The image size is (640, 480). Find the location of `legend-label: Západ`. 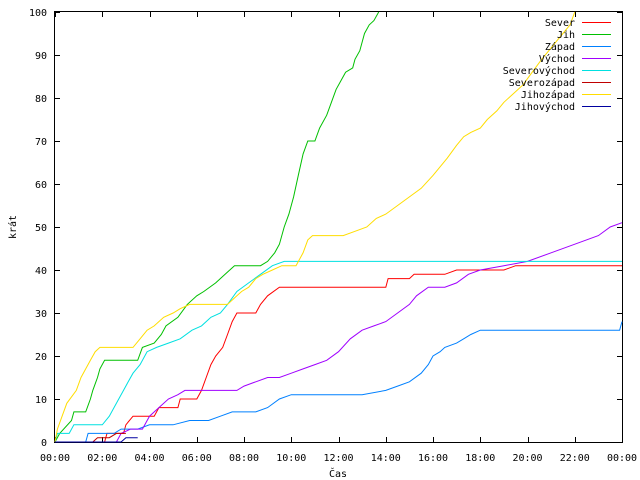

legend-label: Západ is located at coordinates (560, 47).